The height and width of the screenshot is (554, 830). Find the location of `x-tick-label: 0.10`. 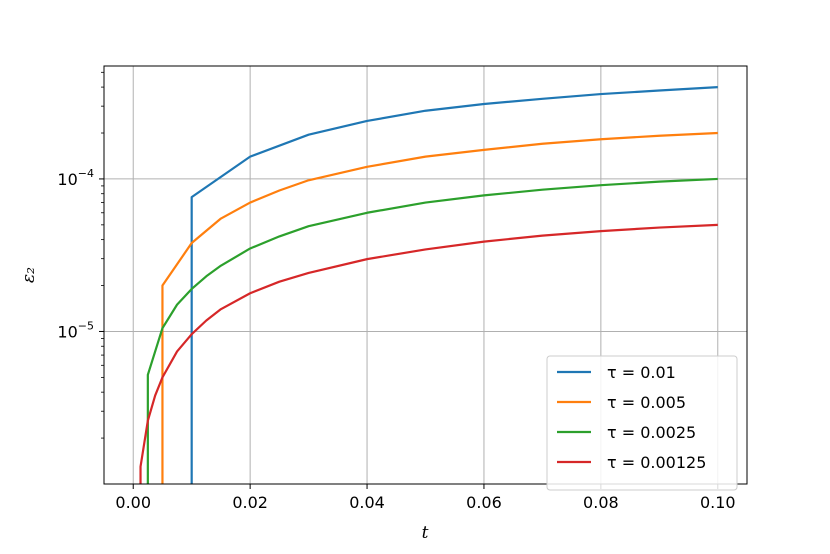

x-tick-label: 0.10 is located at coordinates (718, 502).